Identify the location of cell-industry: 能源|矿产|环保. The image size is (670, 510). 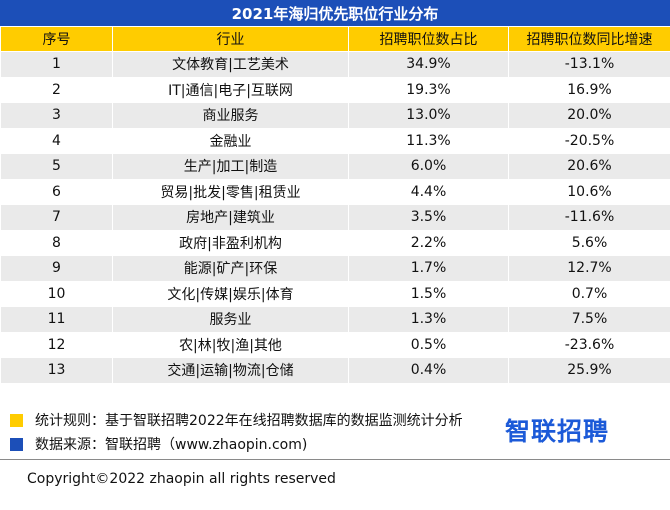
(230, 268).